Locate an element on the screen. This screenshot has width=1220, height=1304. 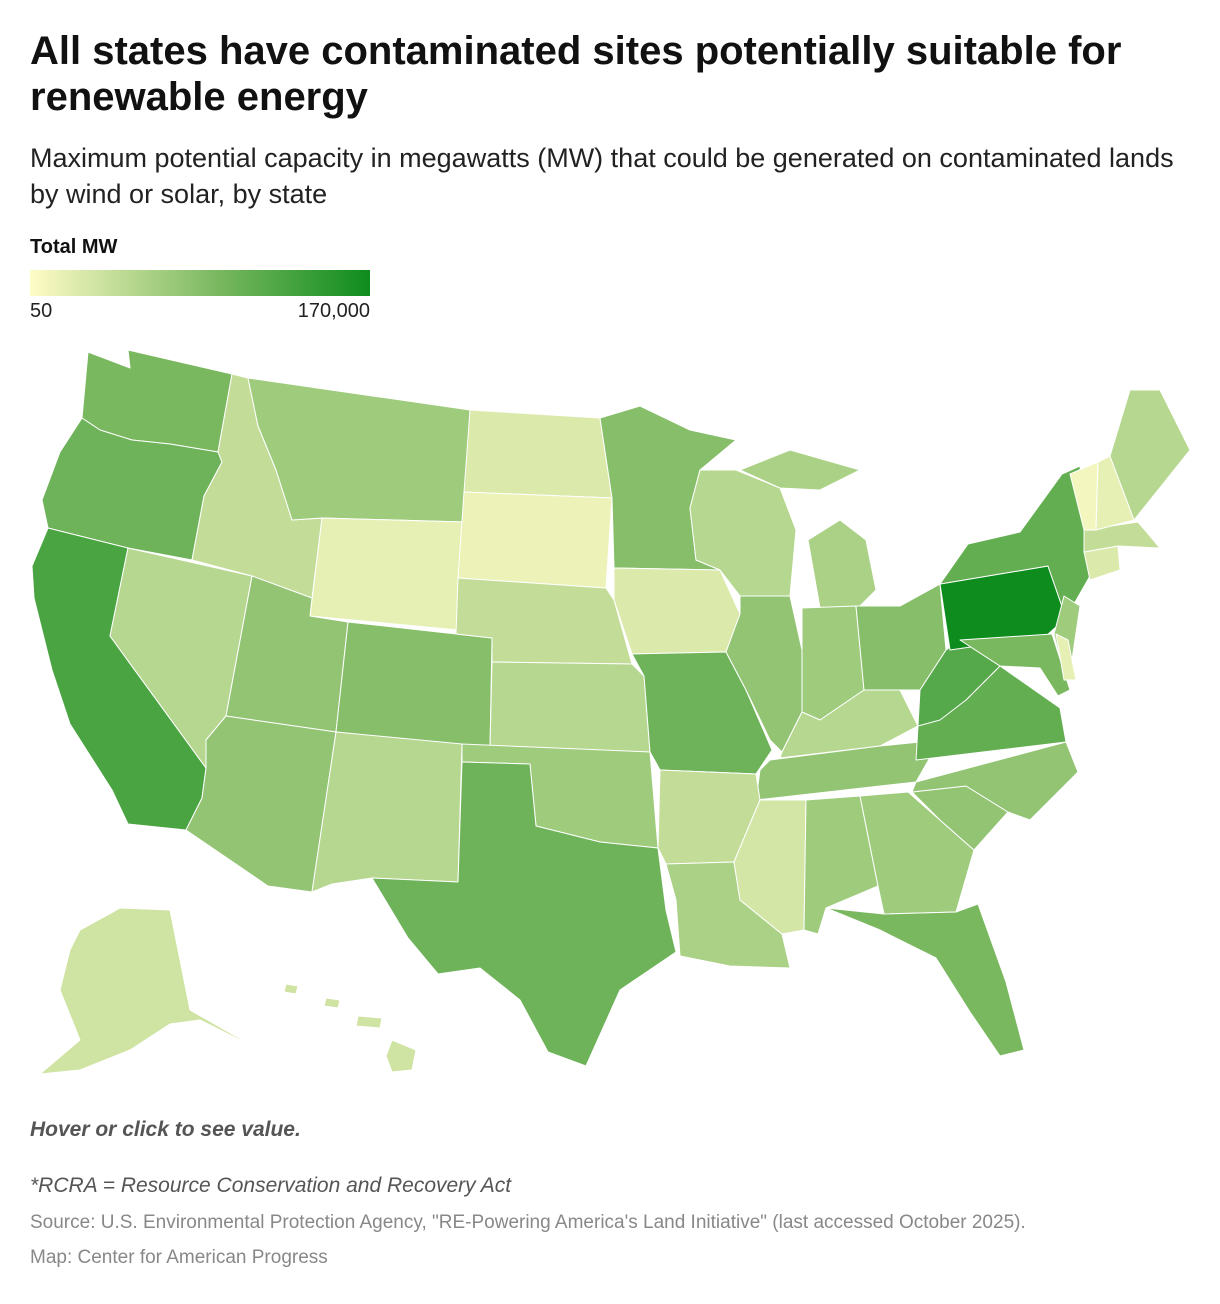
hover-instruction: Hover or click to see value. is located at coordinates (165, 1129).